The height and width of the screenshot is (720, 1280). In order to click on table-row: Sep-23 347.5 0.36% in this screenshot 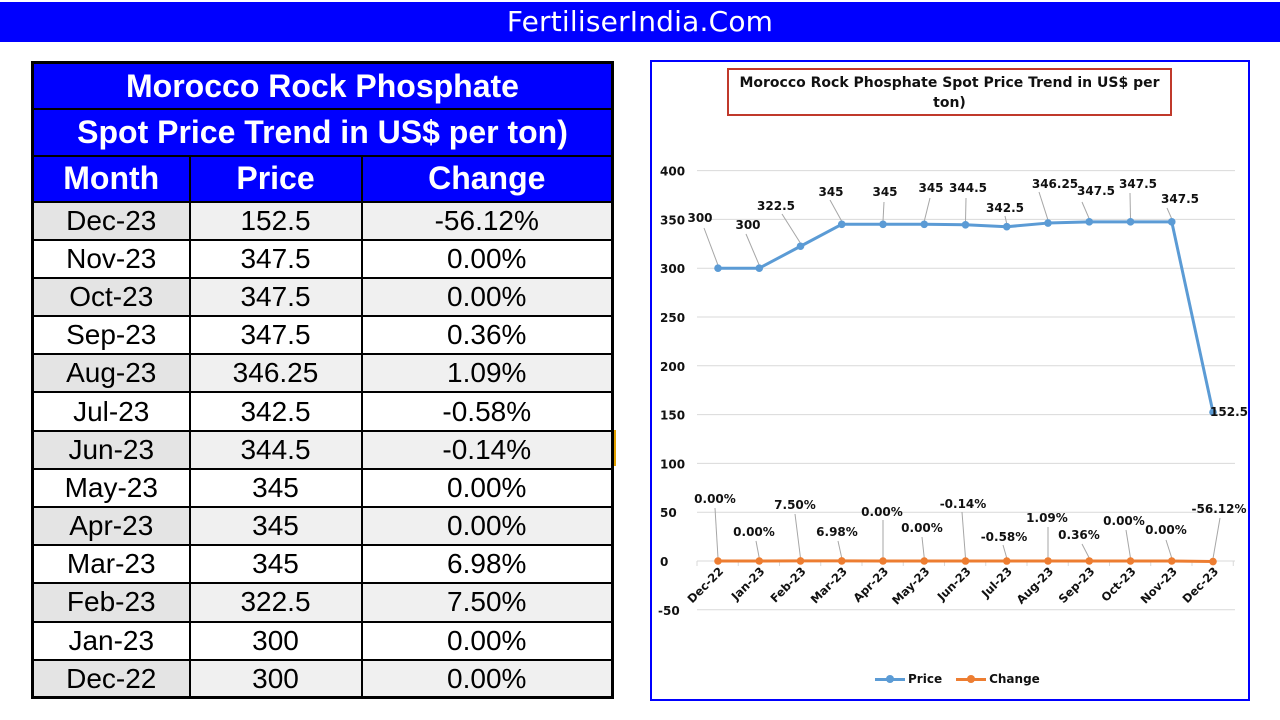, I will do `click(322, 335)`.